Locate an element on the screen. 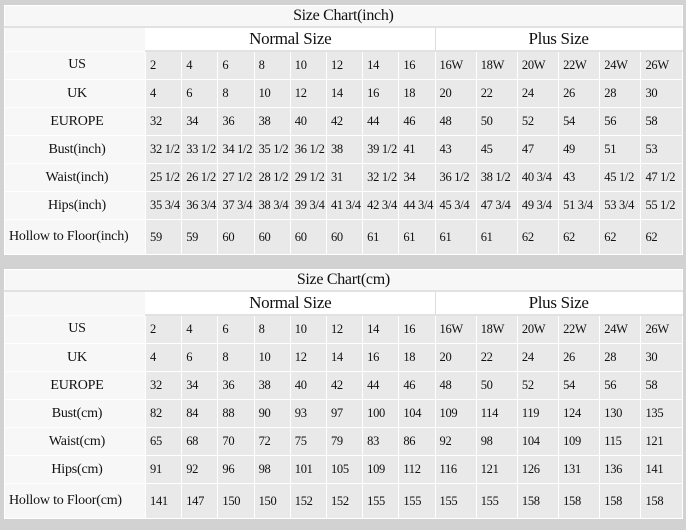 Image resolution: width=686 pixels, height=530 pixels. size-value-cell: 119 is located at coordinates (538, 413).